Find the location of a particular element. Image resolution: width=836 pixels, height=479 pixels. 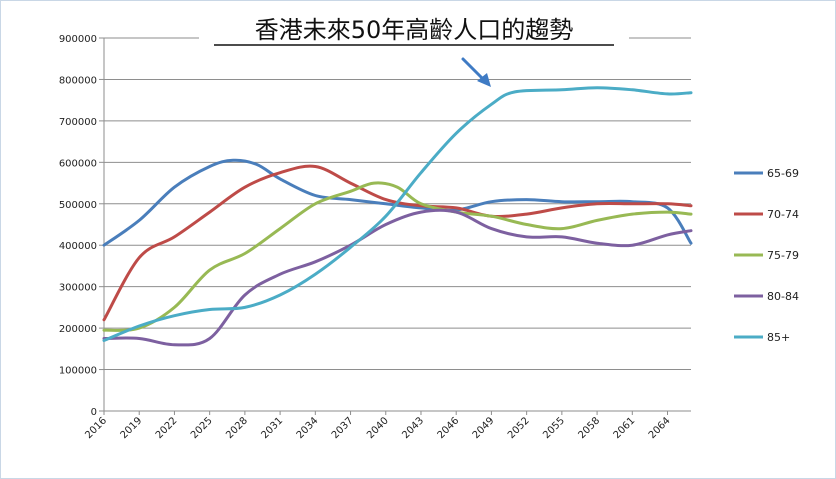

x-tick-label: 2040 is located at coordinates (378, 428).